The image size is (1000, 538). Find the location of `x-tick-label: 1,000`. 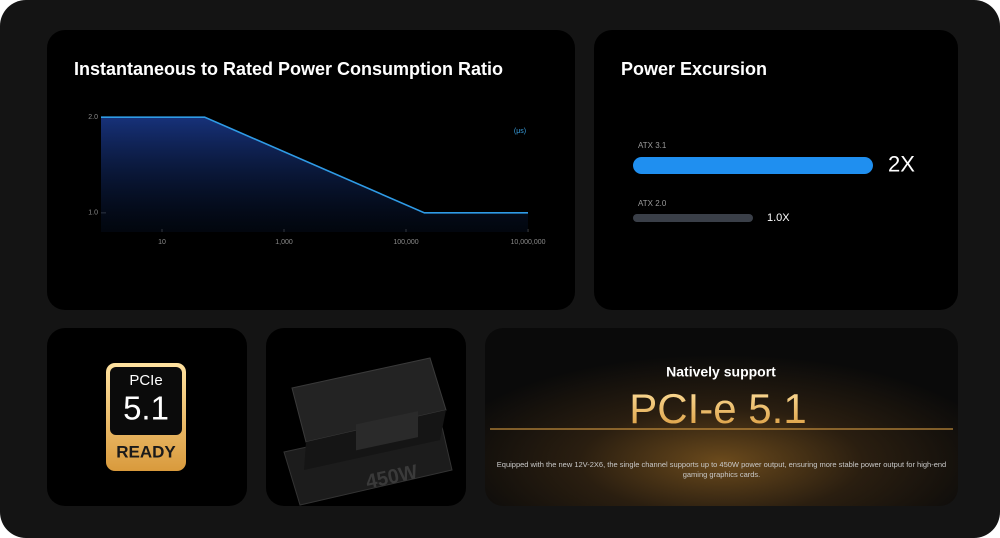

x-tick-label: 1,000 is located at coordinates (284, 242).